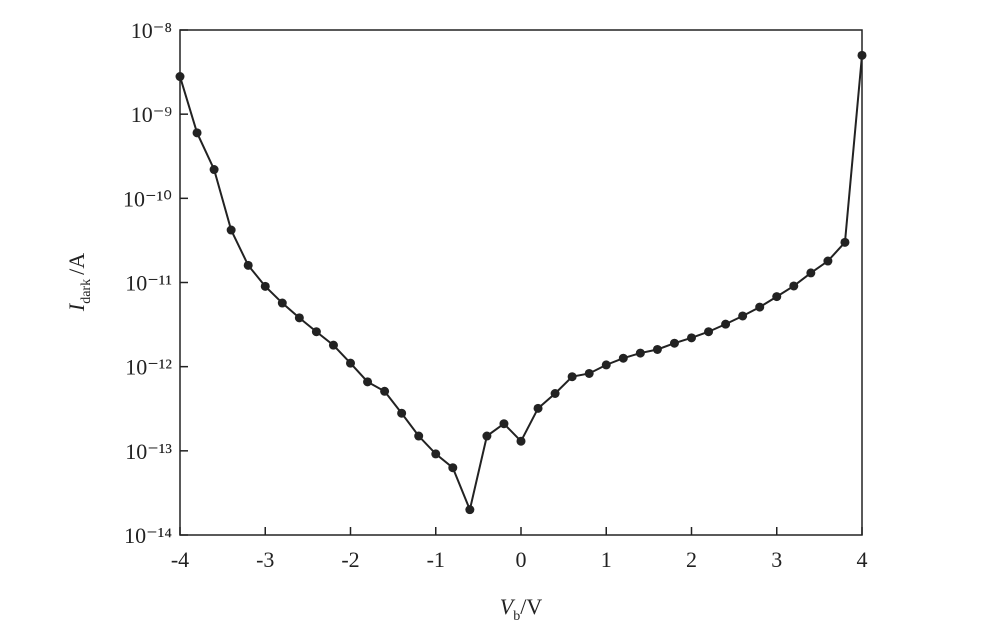 The height and width of the screenshot is (638, 1004). Describe the element at coordinates (862, 559) in the screenshot. I see `x-tick-label: 4` at that location.